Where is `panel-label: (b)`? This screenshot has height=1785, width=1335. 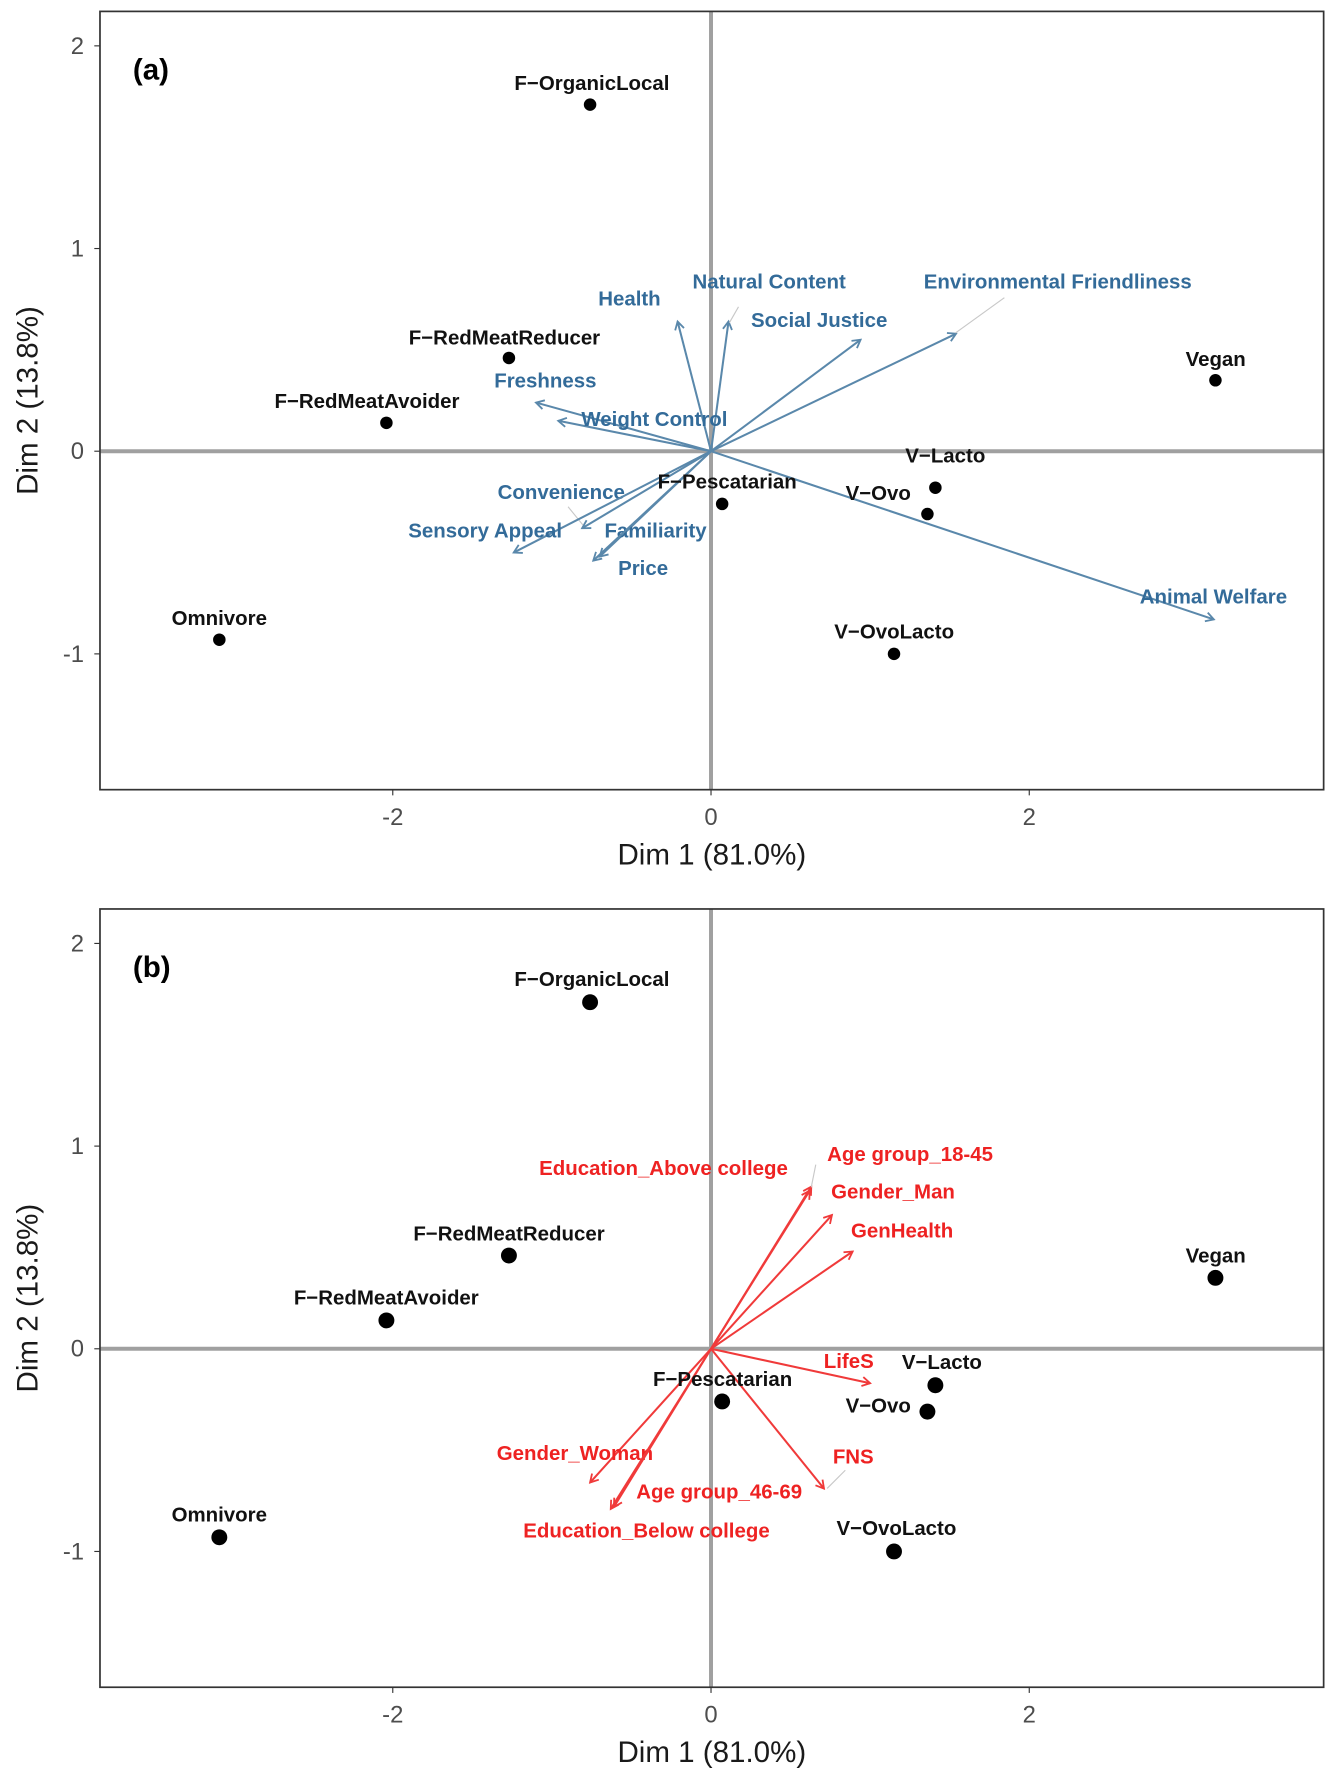
panel-label: (b) is located at coordinates (152, 967).